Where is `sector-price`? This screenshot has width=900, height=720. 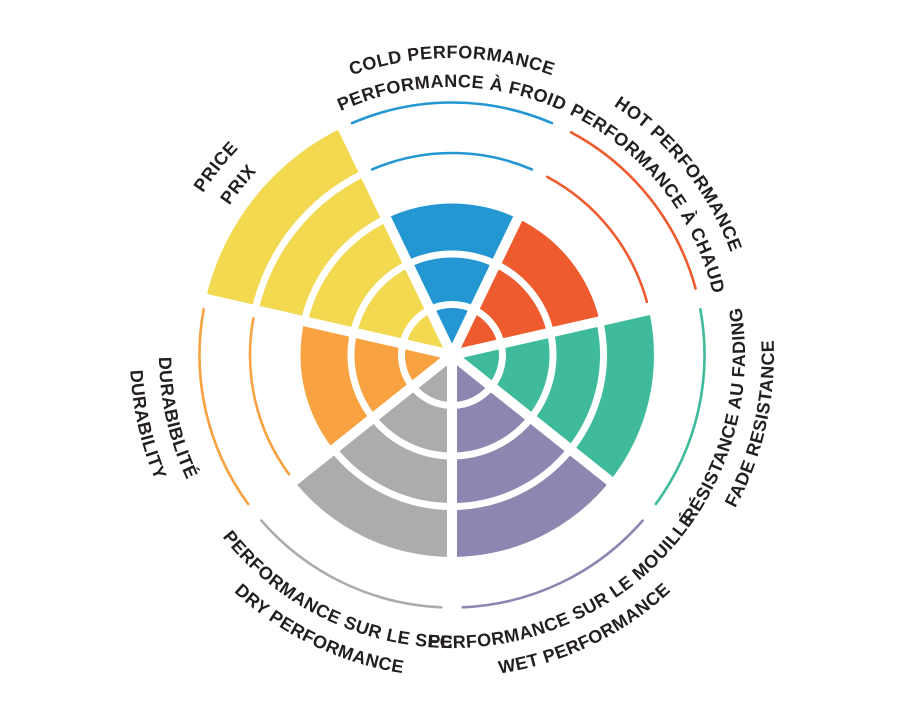
sector-price is located at coordinates (328, 241).